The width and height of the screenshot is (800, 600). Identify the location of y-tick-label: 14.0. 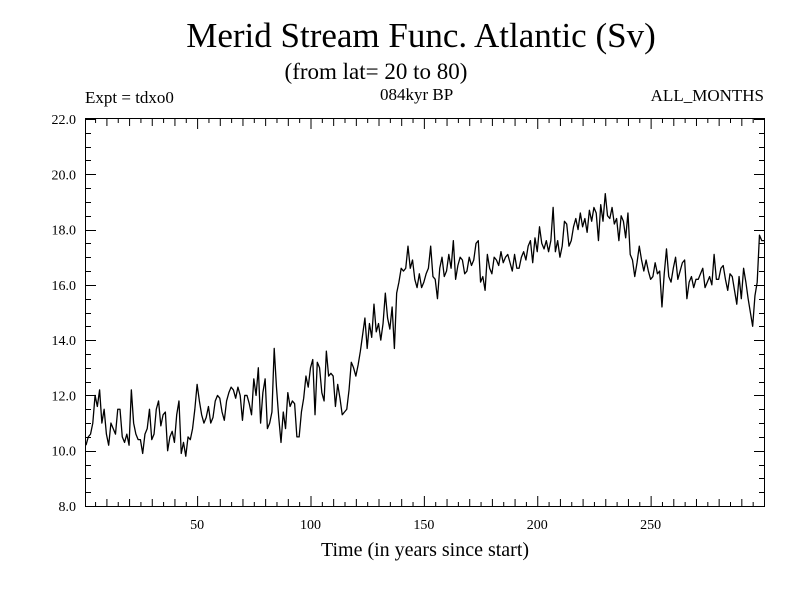
(64, 341).